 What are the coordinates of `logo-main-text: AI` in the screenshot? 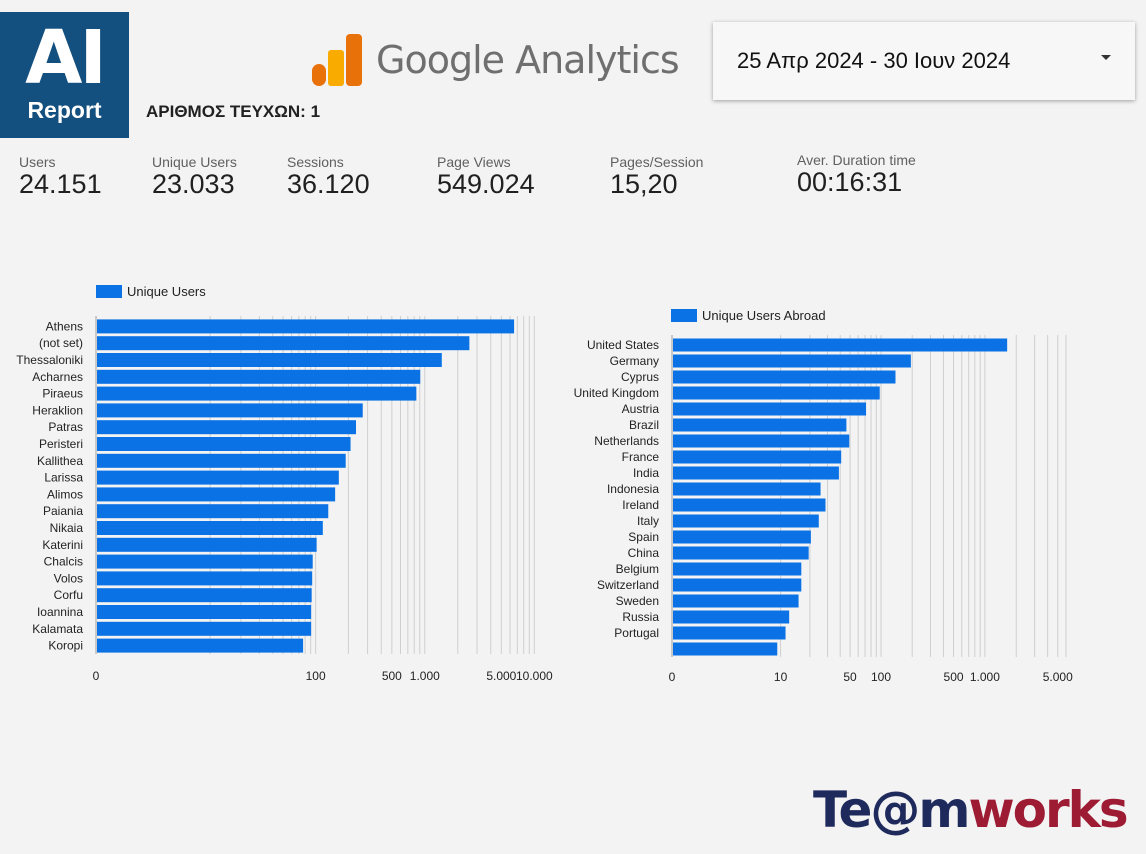 It's located at (66, 58).